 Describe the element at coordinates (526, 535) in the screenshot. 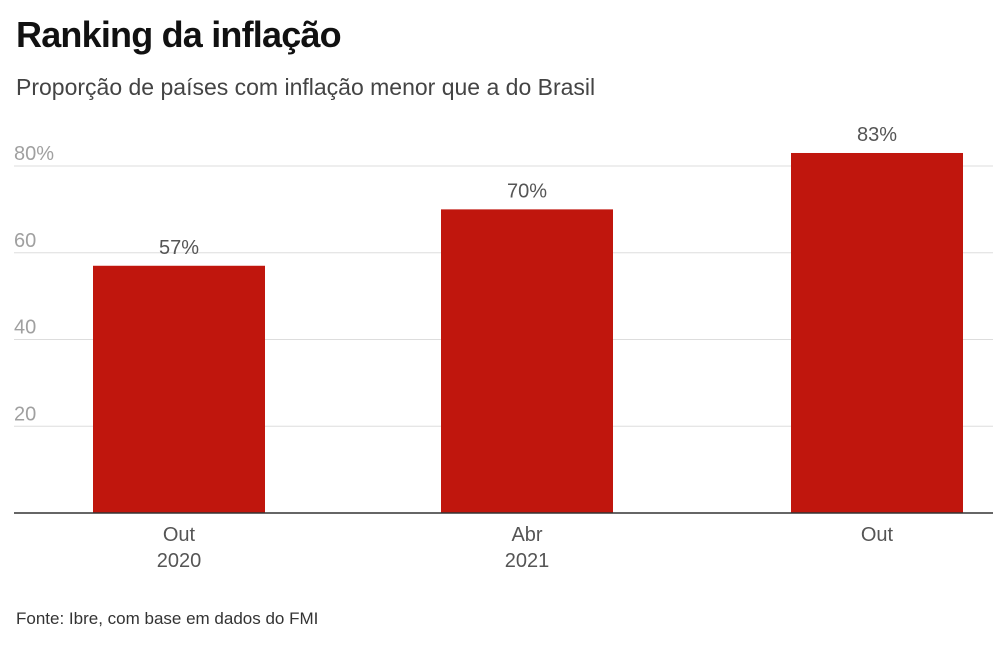

I see `x-tick-label: Abr` at that location.